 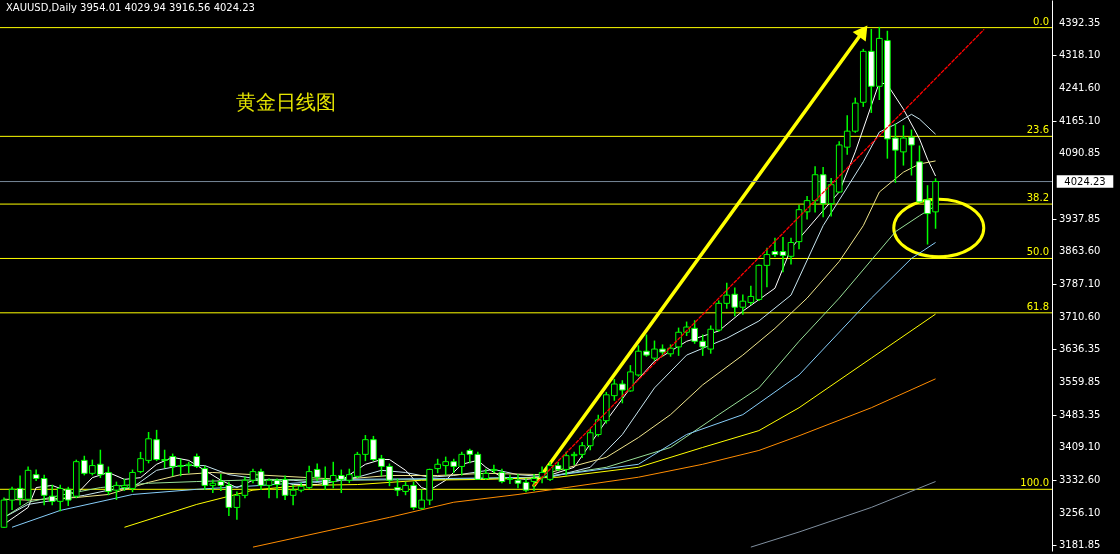 I want to click on annotation: 黄金日线图, so click(x=286, y=102).